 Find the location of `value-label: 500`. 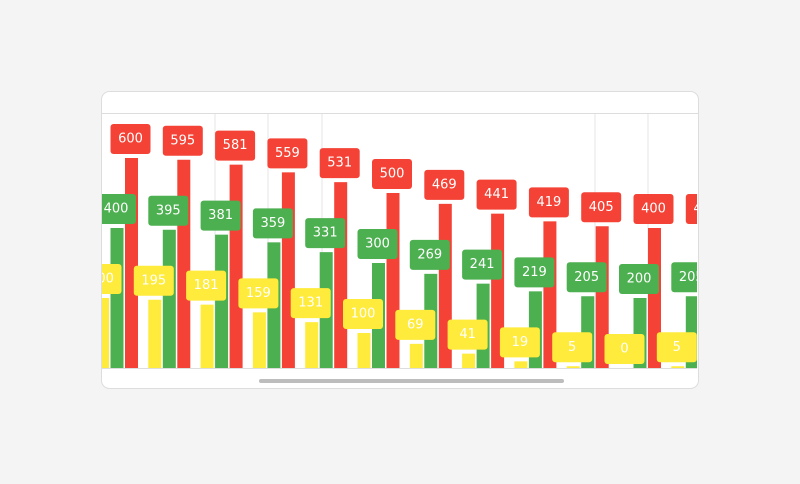

value-label: 500 is located at coordinates (392, 174).